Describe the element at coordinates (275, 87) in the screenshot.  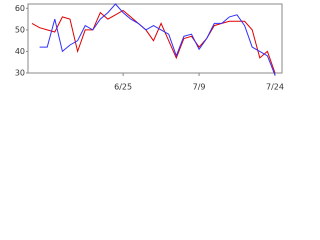
I see `x-tick-label: 7/24` at that location.